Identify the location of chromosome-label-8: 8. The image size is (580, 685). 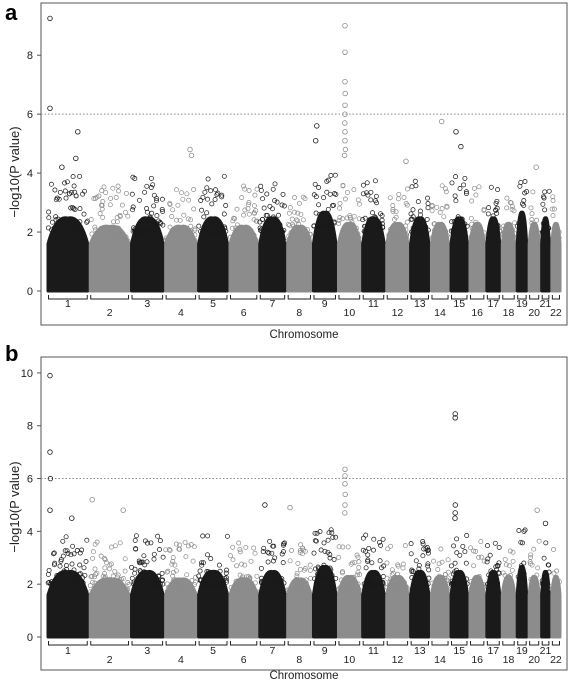
(299, 313).